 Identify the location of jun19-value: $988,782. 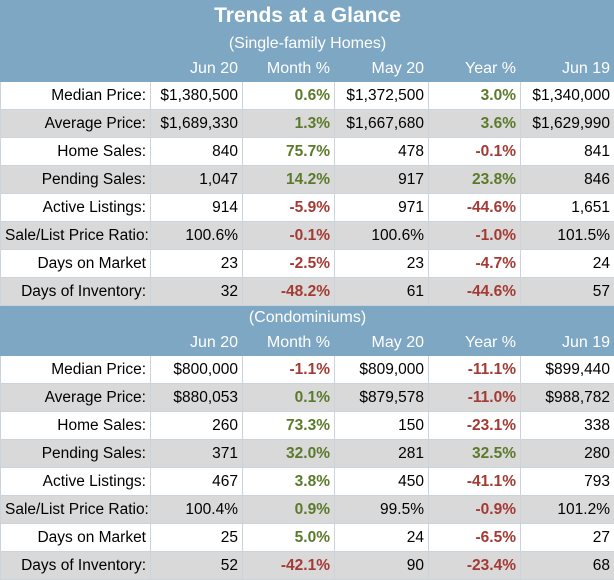
(567, 398).